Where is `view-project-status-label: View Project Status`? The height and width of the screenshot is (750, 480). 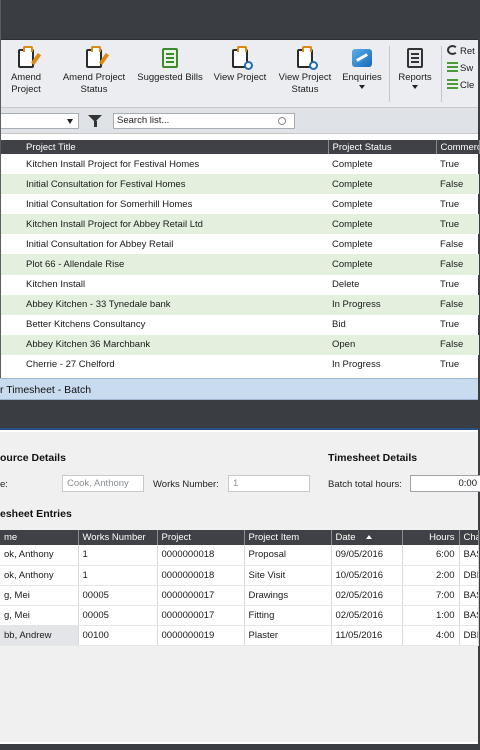
view-project-status-label: View Project Status is located at coordinates (305, 83).